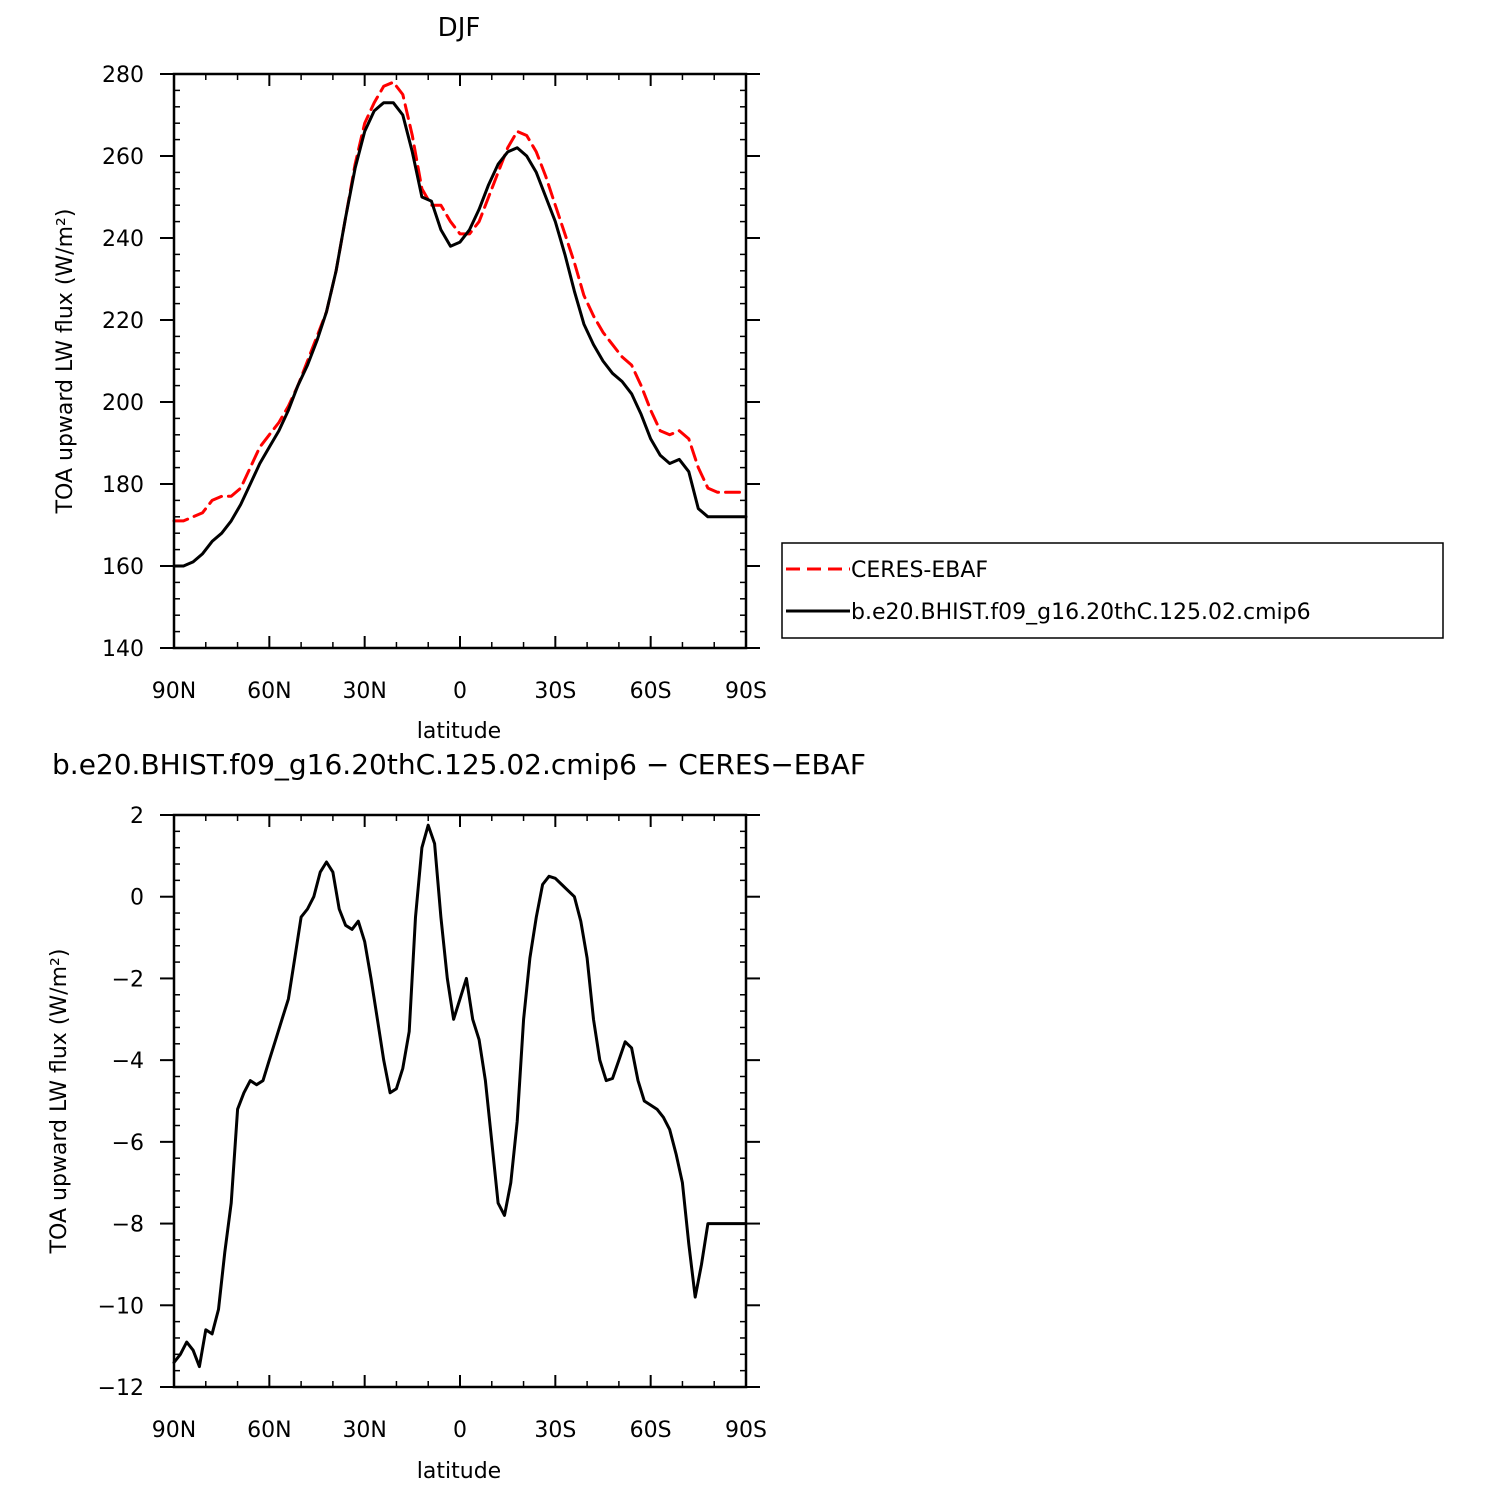  What do you see at coordinates (123, 157) in the screenshot?
I see `y-tick-label: 260` at bounding box center [123, 157].